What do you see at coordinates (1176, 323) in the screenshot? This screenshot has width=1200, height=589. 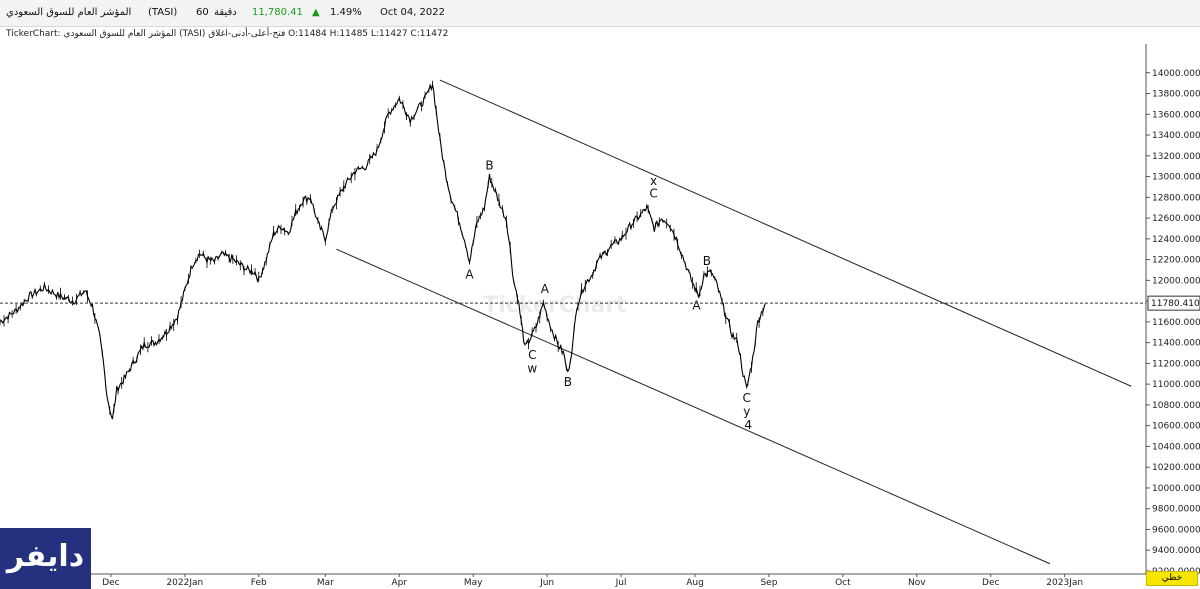 I see `y-tick-label: 11600.0000` at bounding box center [1176, 323].